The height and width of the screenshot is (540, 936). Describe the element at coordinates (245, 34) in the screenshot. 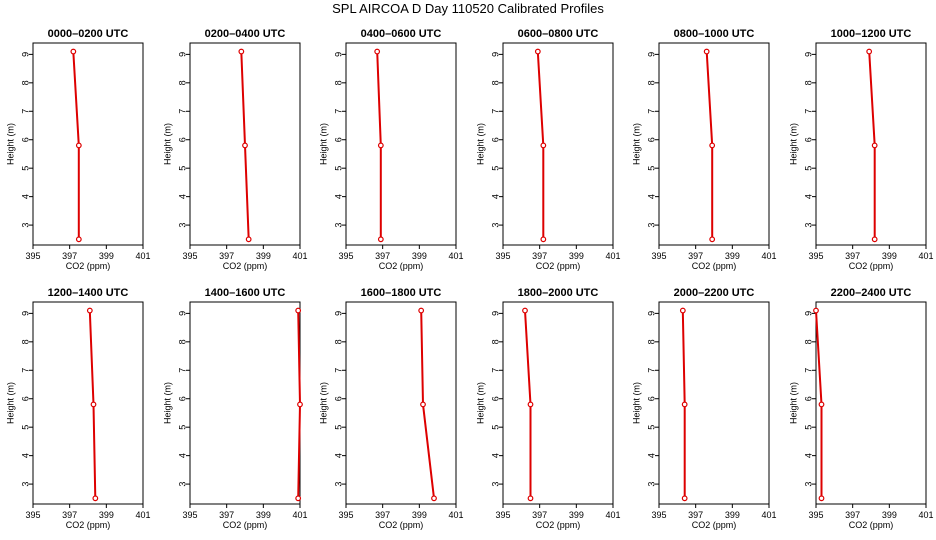

I see `panel-title: 0200–0400 UTC` at that location.